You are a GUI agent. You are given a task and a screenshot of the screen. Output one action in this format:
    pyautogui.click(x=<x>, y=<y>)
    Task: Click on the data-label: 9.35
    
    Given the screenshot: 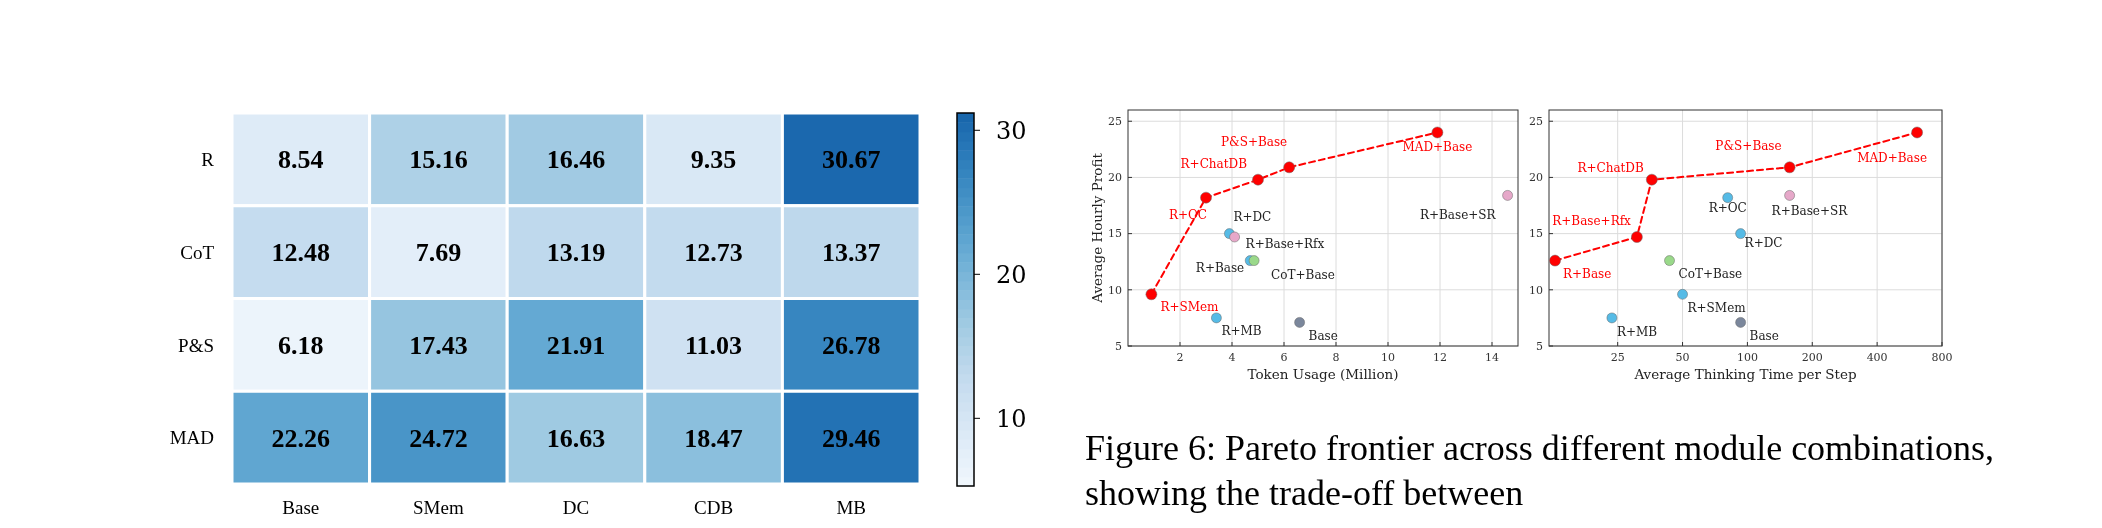 What is the action you would take?
    pyautogui.click(x=713, y=160)
    